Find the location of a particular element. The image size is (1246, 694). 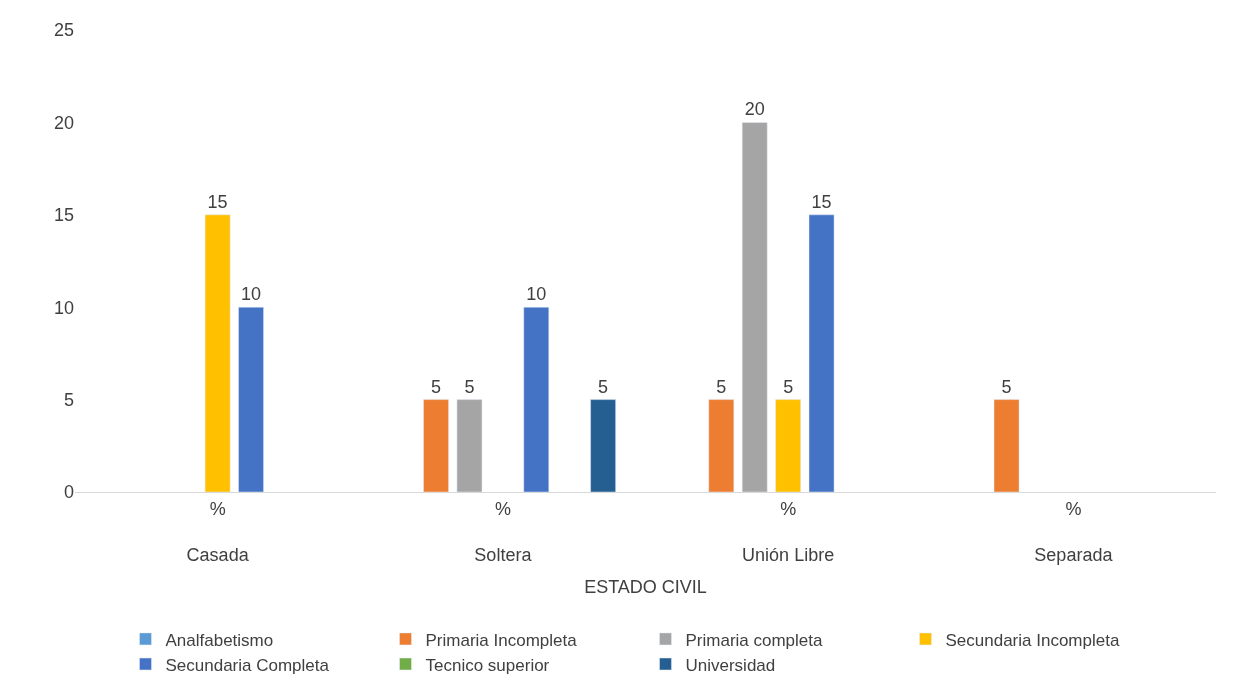

y-tick-label: 5 is located at coordinates (68, 399).